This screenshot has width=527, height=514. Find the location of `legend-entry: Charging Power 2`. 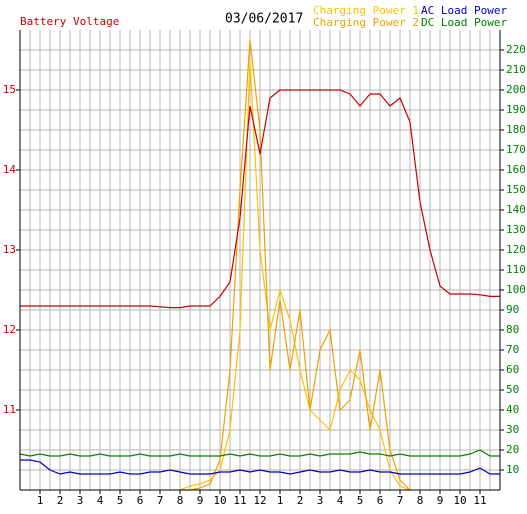

legend-entry: Charging Power 2 is located at coordinates (366, 22).